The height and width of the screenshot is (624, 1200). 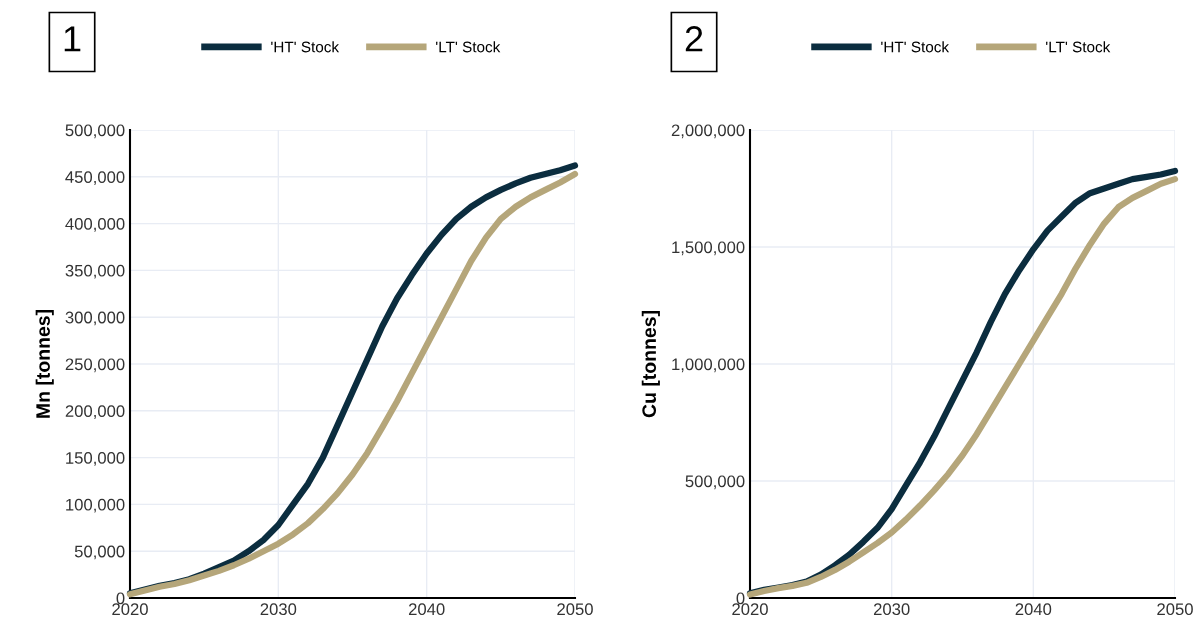 I want to click on y-tick-label: 450,000, so click(x=95, y=178).